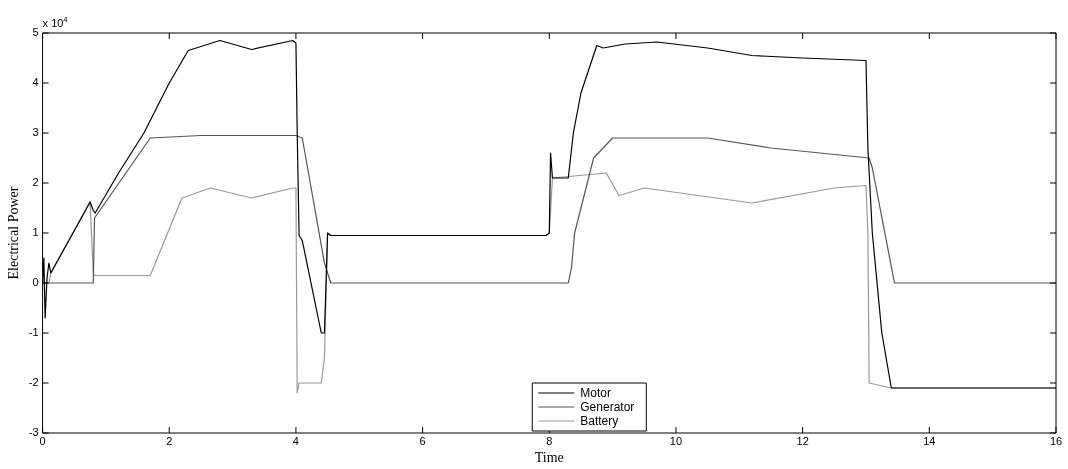  What do you see at coordinates (14, 233) in the screenshot?
I see `y-axis-title: Electrical Power` at bounding box center [14, 233].